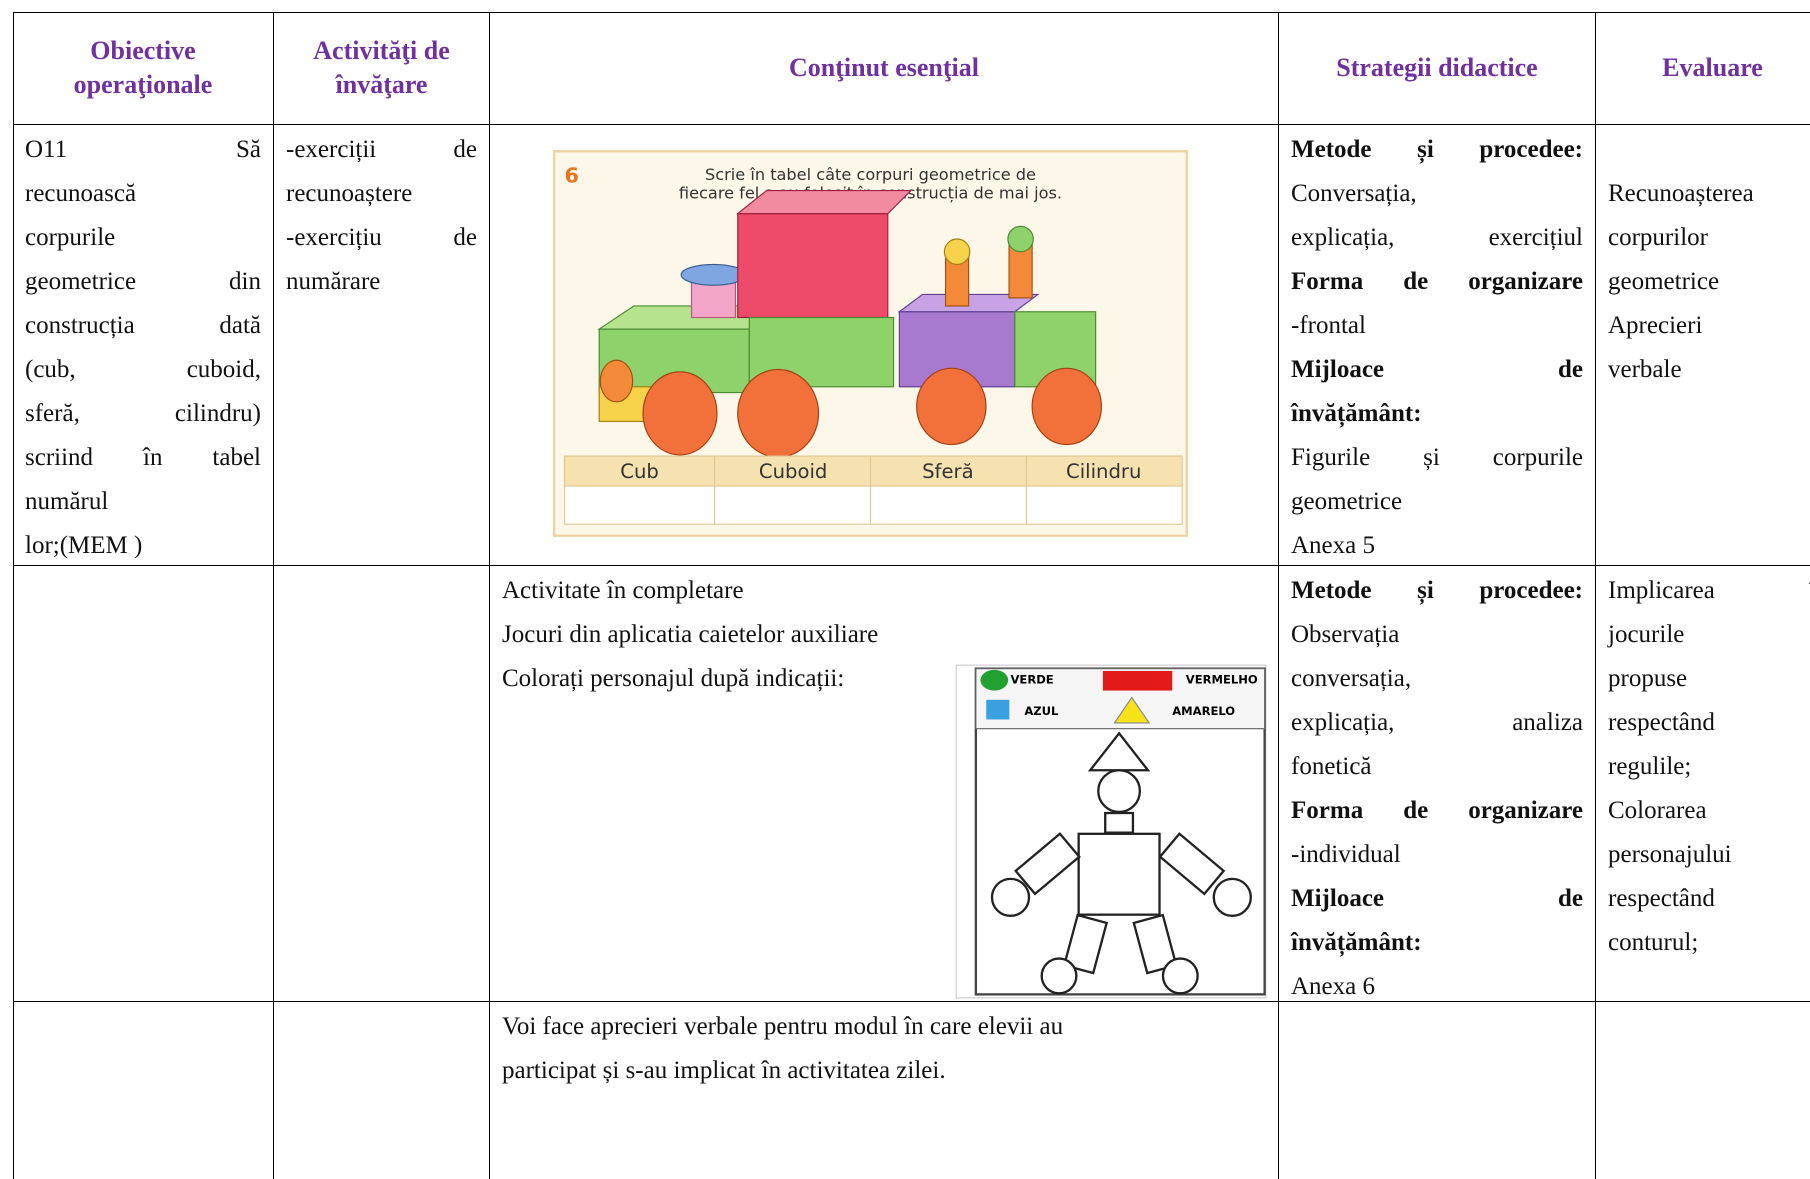  I want to click on header-cell: Conţinut esenţial, so click(884, 68).